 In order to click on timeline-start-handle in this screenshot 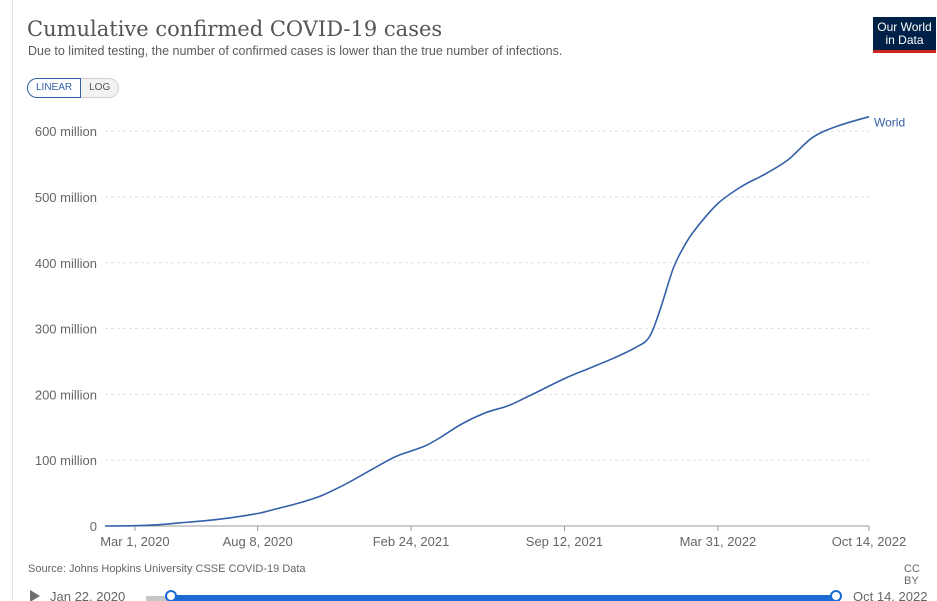, I will do `click(171, 595)`.